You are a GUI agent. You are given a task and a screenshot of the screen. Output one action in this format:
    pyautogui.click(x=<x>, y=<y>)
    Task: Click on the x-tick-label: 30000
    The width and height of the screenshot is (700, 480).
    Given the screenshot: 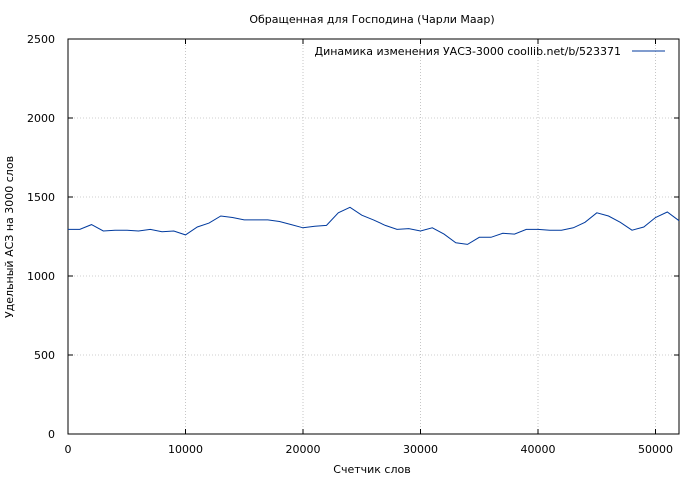 What is the action you would take?
    pyautogui.click(x=420, y=449)
    